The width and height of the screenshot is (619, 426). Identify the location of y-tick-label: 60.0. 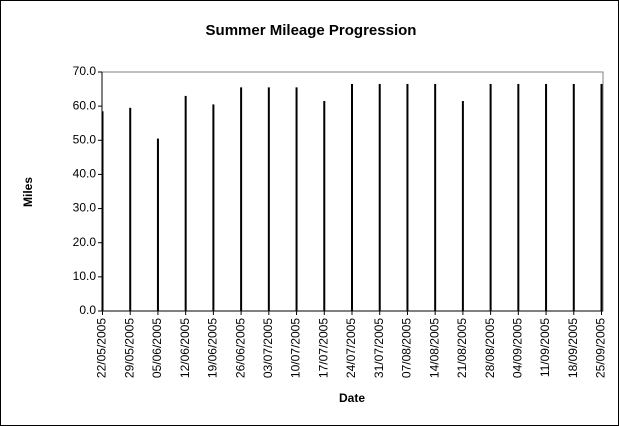
(85, 105).